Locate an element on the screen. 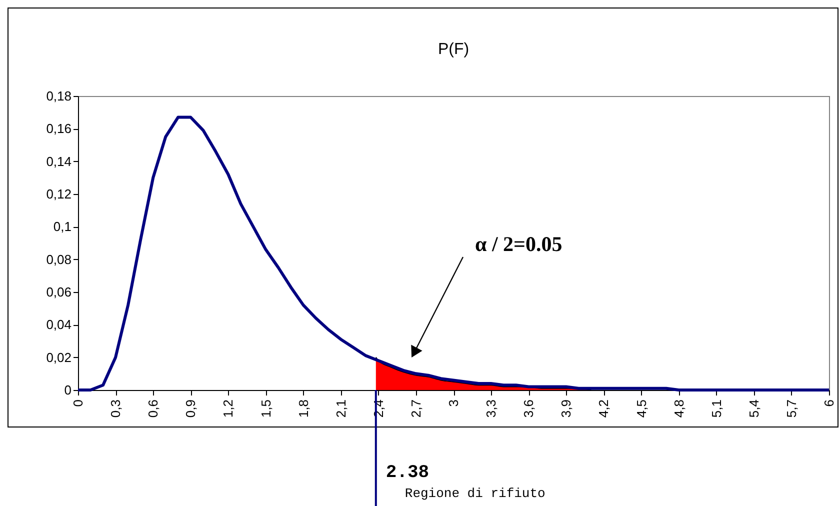 This screenshot has width=840, height=506. x-tick-label: 5,4 is located at coordinates (754, 409).